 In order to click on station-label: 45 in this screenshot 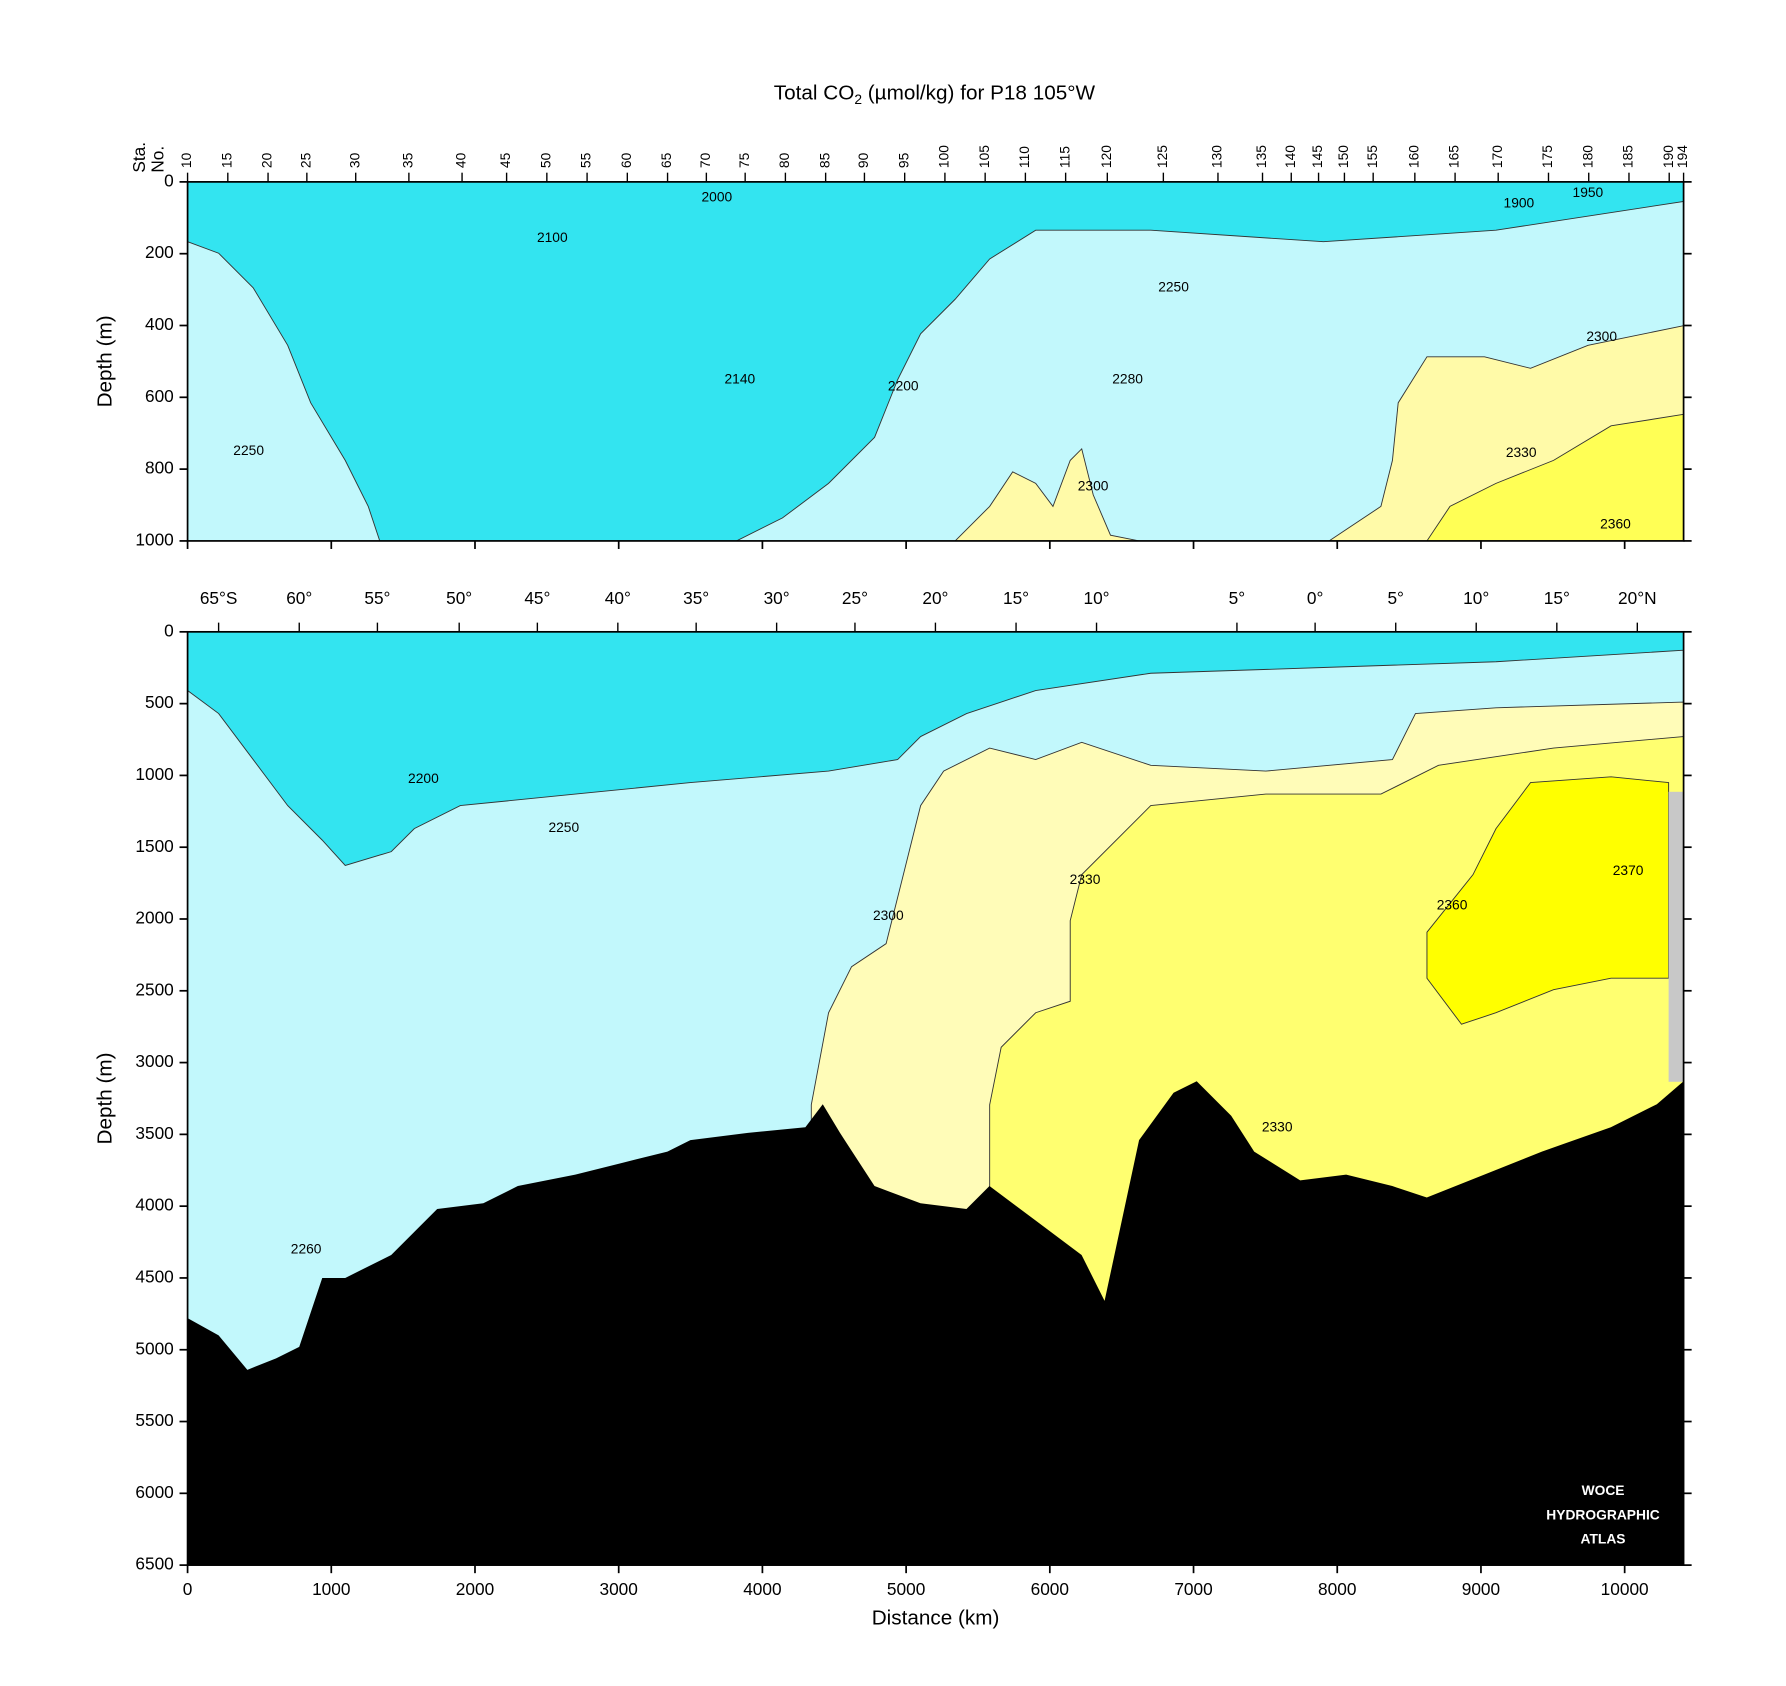, I will do `click(505, 160)`.